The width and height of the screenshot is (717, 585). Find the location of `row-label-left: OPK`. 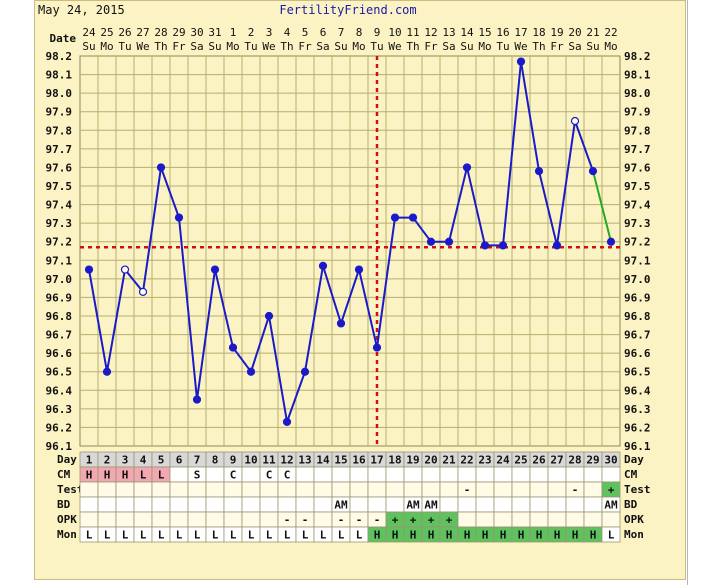

row-label-left: OPK is located at coordinates (67, 519).